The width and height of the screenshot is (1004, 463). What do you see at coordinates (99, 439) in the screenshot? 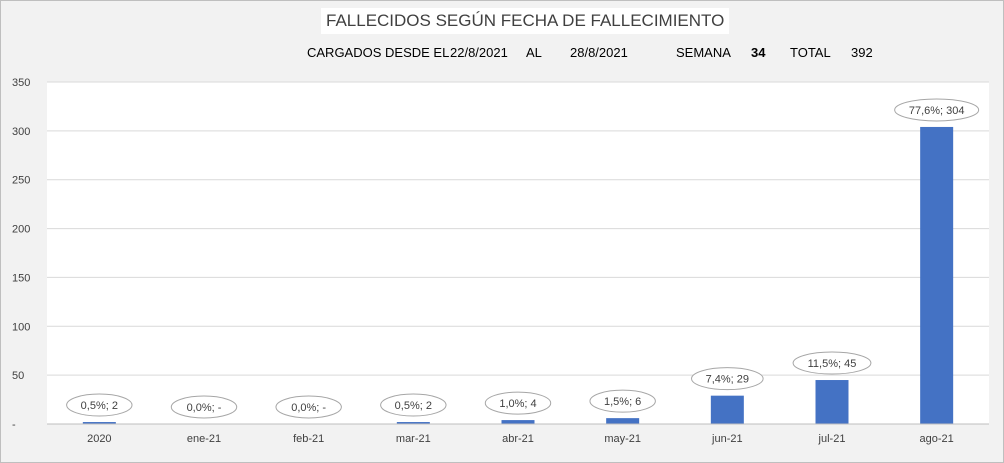
I see `x-tick-label: 2020` at bounding box center [99, 439].